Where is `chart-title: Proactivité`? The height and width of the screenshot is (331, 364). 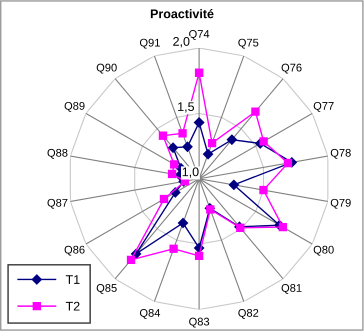
chart-title: Proactivité is located at coordinates (182, 13).